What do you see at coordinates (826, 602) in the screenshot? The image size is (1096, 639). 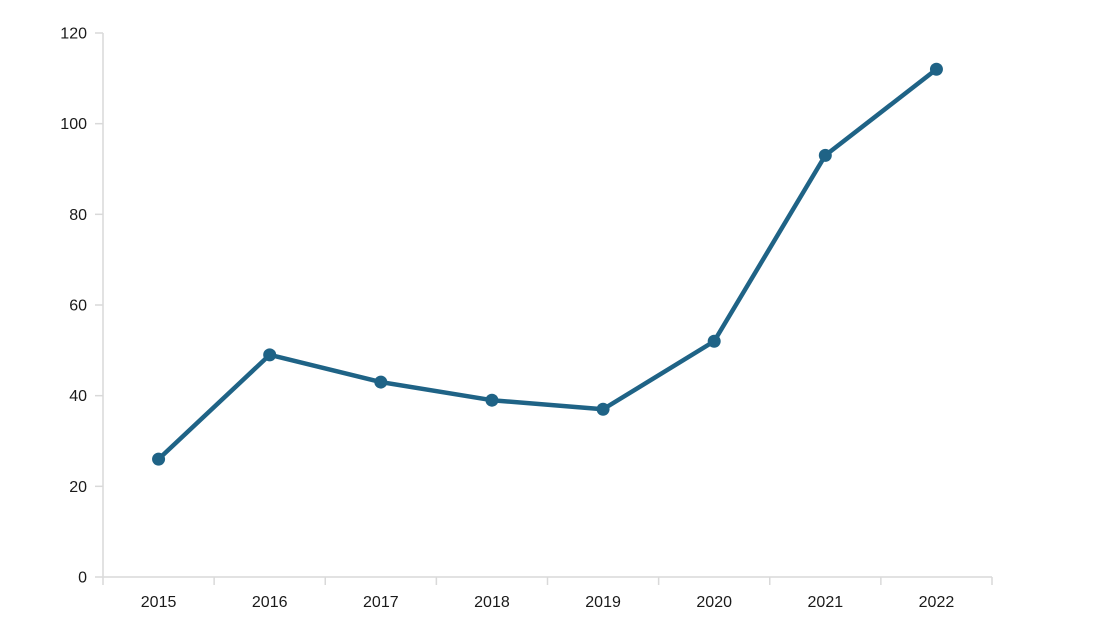 I see `x-axis-tick-label: 2021` at bounding box center [826, 602].